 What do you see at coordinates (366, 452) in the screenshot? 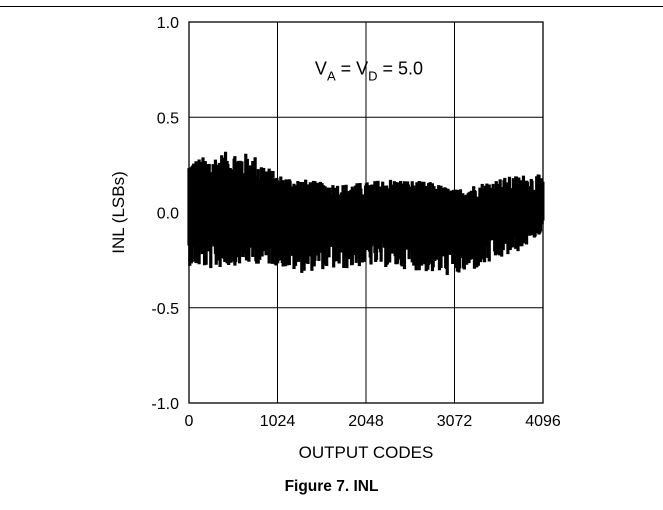
I see `x-axis-label: OUTPUT CODES` at bounding box center [366, 452].